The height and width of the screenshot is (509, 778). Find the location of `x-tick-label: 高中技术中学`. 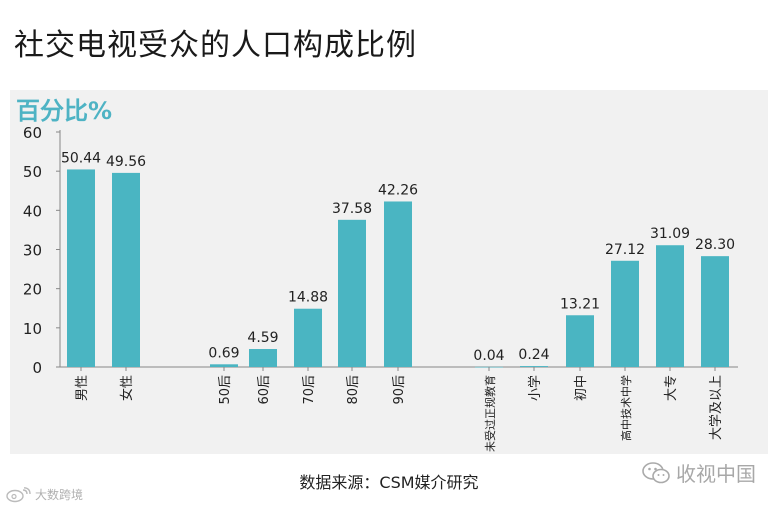

x-tick-label: 高中技术中学 is located at coordinates (626, 408).